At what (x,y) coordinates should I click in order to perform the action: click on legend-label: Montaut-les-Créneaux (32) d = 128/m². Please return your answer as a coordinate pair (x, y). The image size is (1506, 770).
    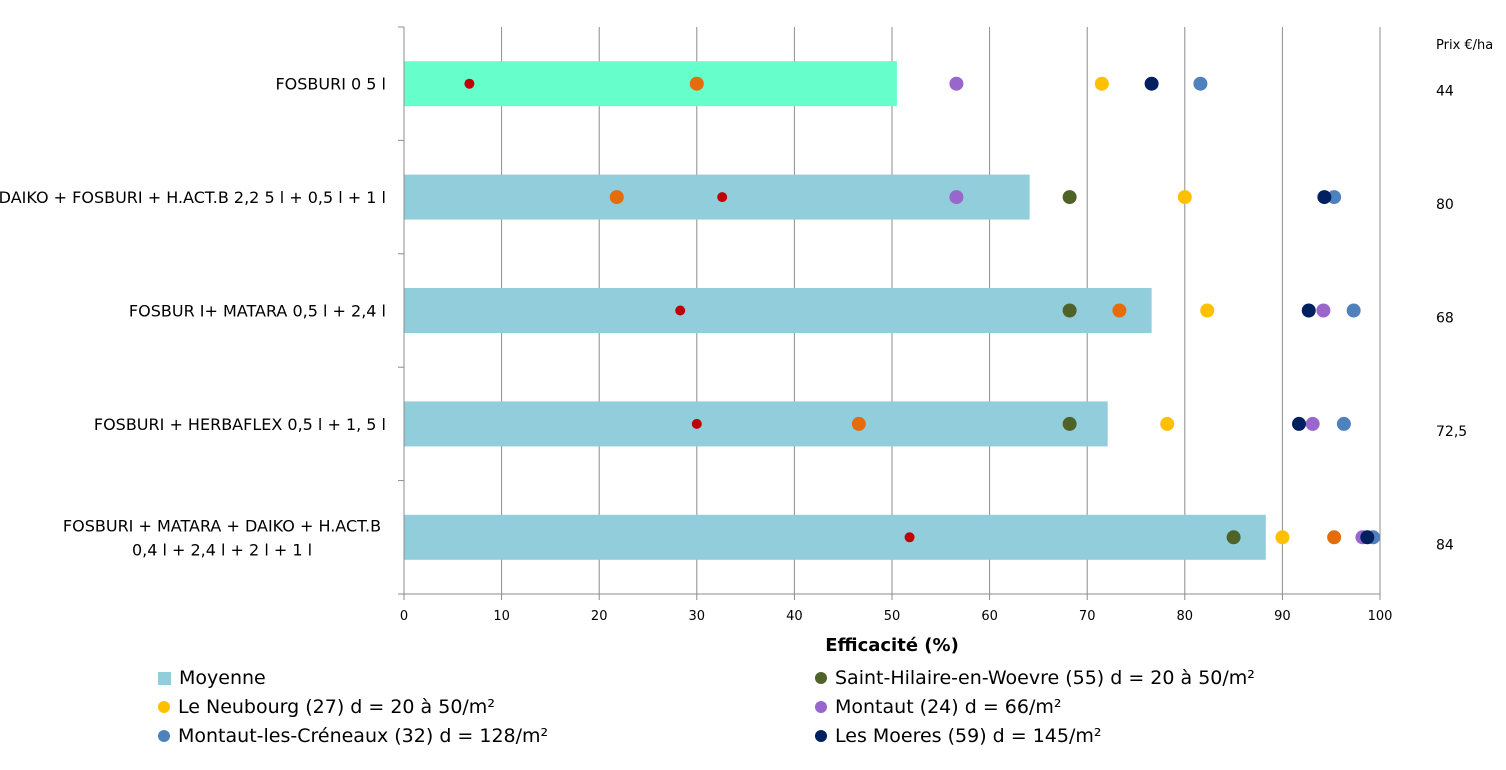
    Looking at the image, I should click on (363, 736).